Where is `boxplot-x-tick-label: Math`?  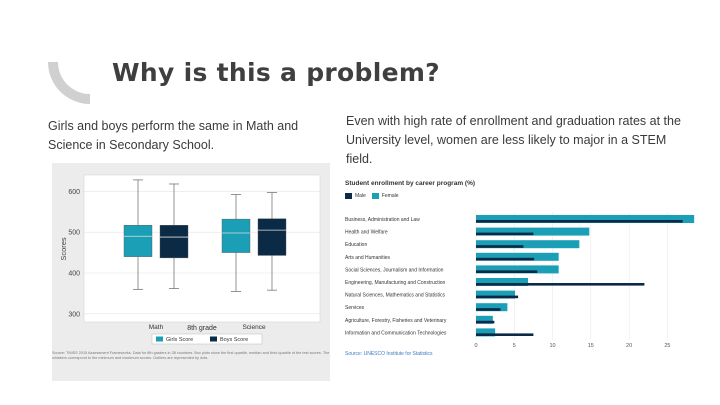
boxplot-x-tick-label: Math is located at coordinates (156, 327).